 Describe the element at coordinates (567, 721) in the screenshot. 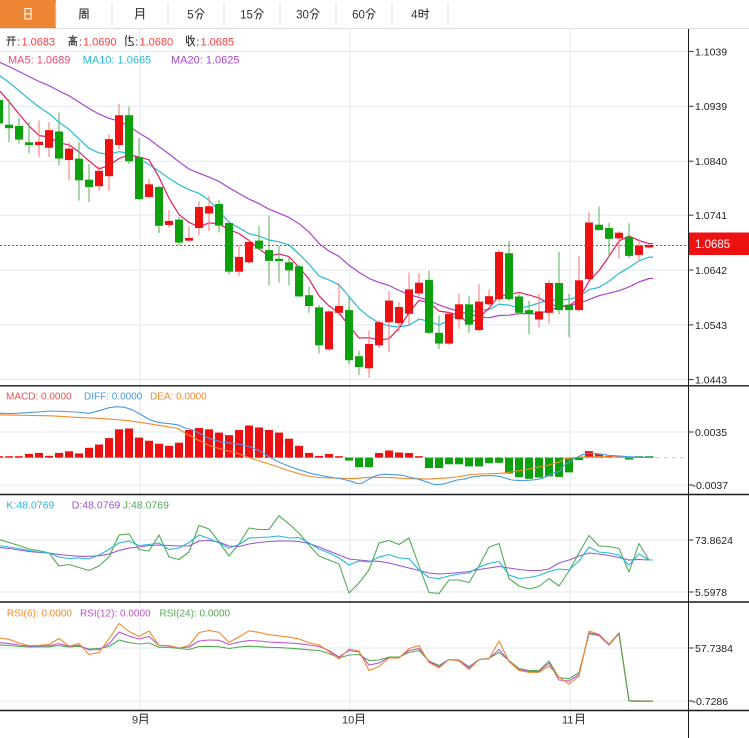

I see `svg-text: 11` at that location.